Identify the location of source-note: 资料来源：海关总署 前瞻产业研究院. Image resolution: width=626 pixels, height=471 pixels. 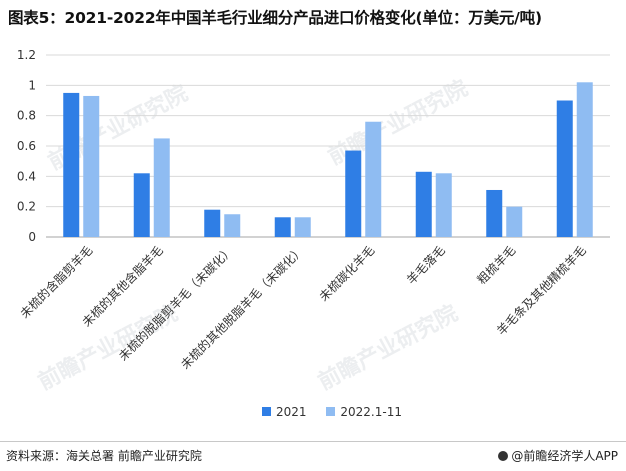
(104, 456).